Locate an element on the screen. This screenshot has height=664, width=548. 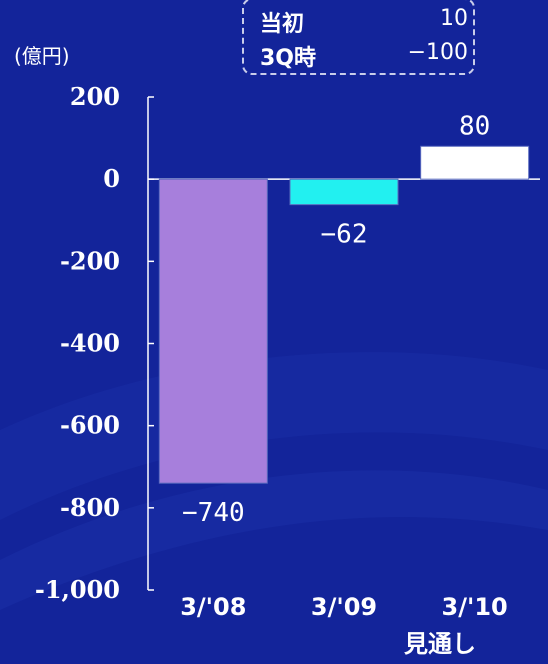
unit-label: (億円) is located at coordinates (42, 56).